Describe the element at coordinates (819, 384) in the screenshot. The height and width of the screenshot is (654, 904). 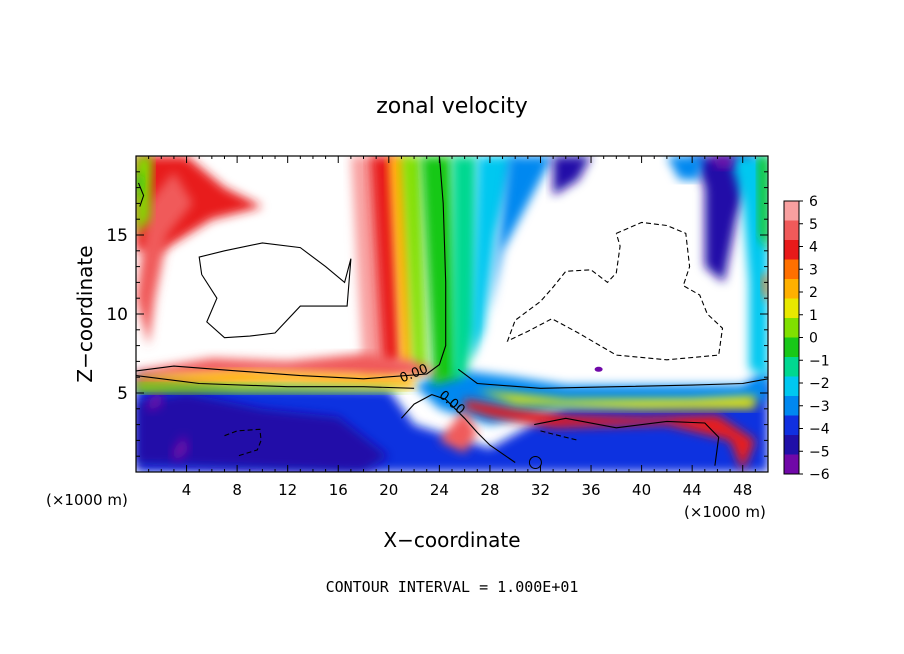
I see `colorbar-label: −2` at that location.